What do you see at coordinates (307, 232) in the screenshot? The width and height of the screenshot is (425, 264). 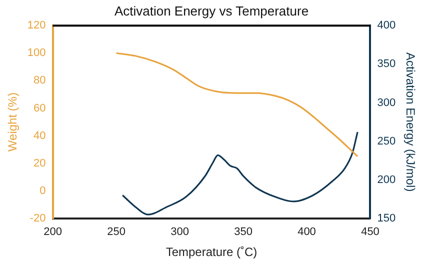 I see `x-tick-label: 400` at bounding box center [307, 232].